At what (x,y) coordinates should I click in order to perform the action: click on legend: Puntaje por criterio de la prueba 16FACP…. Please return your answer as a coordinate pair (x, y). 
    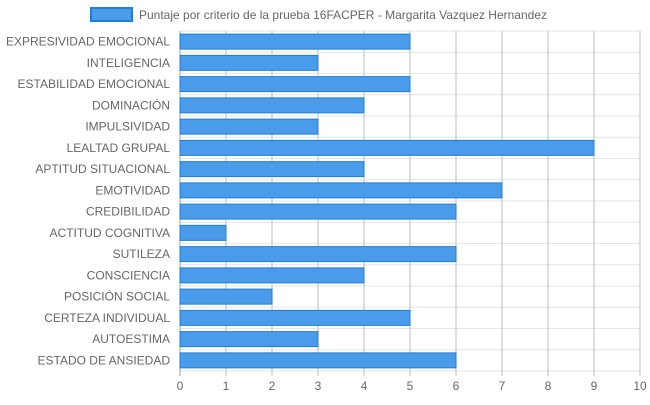
    Looking at the image, I should click on (318, 14).